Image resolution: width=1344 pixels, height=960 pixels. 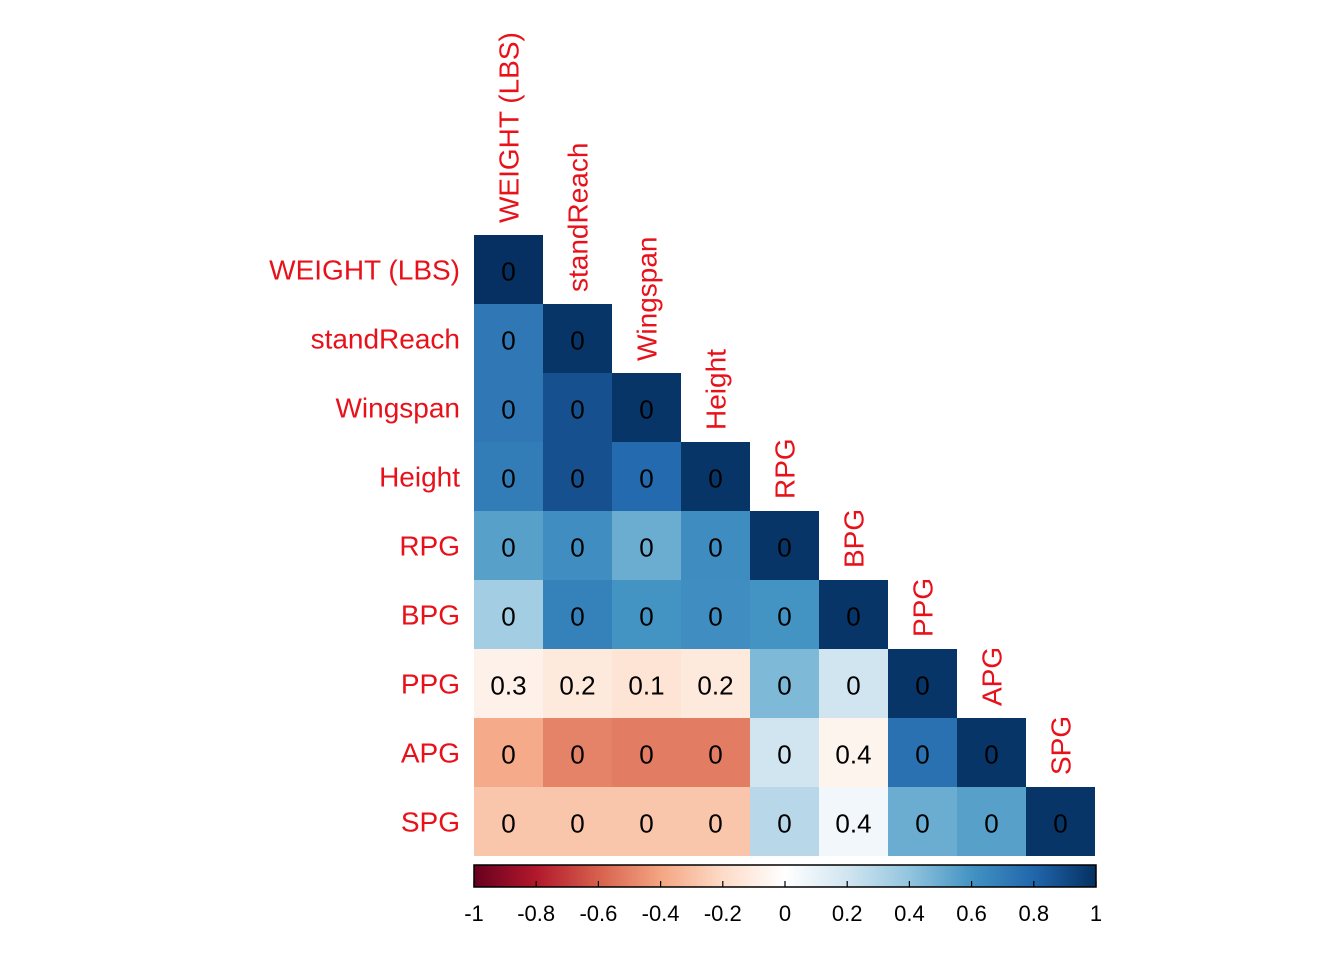 I want to click on colorbar-tick-label: 0.4, so click(x=909, y=913).